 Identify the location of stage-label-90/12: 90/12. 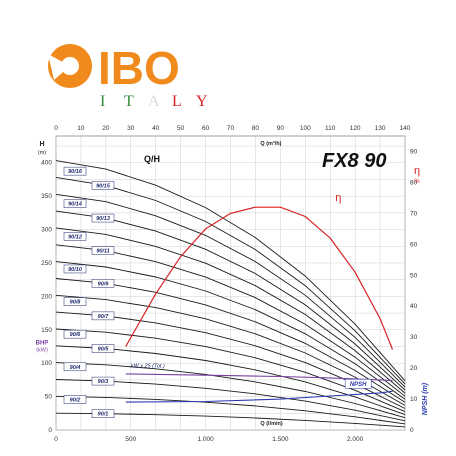
(75, 236).